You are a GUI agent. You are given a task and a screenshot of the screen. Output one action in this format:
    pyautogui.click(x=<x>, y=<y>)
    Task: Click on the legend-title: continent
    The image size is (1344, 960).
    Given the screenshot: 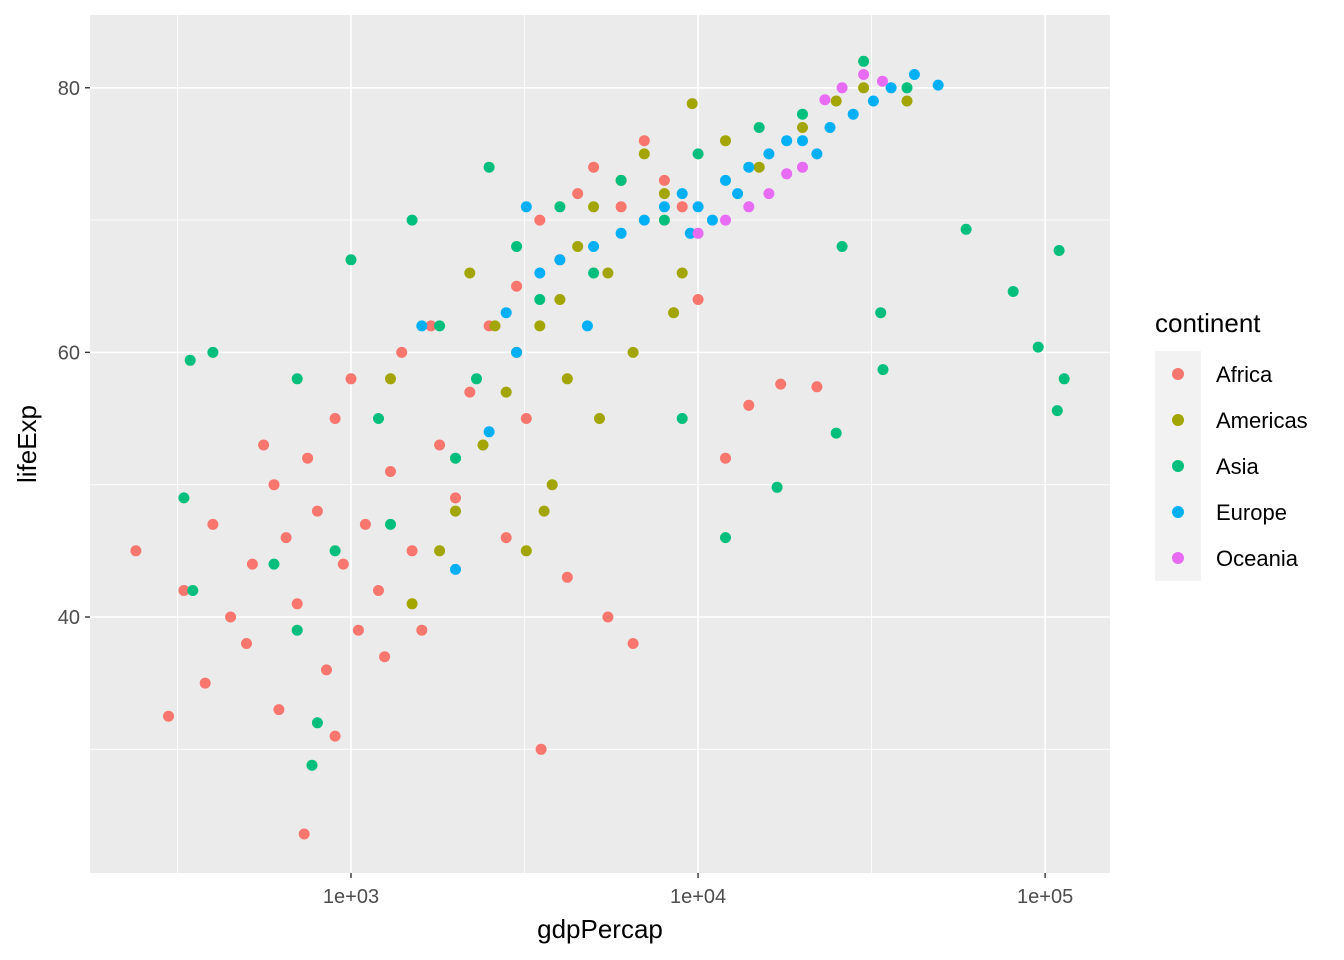 What is the action you would take?
    pyautogui.click(x=1208, y=323)
    